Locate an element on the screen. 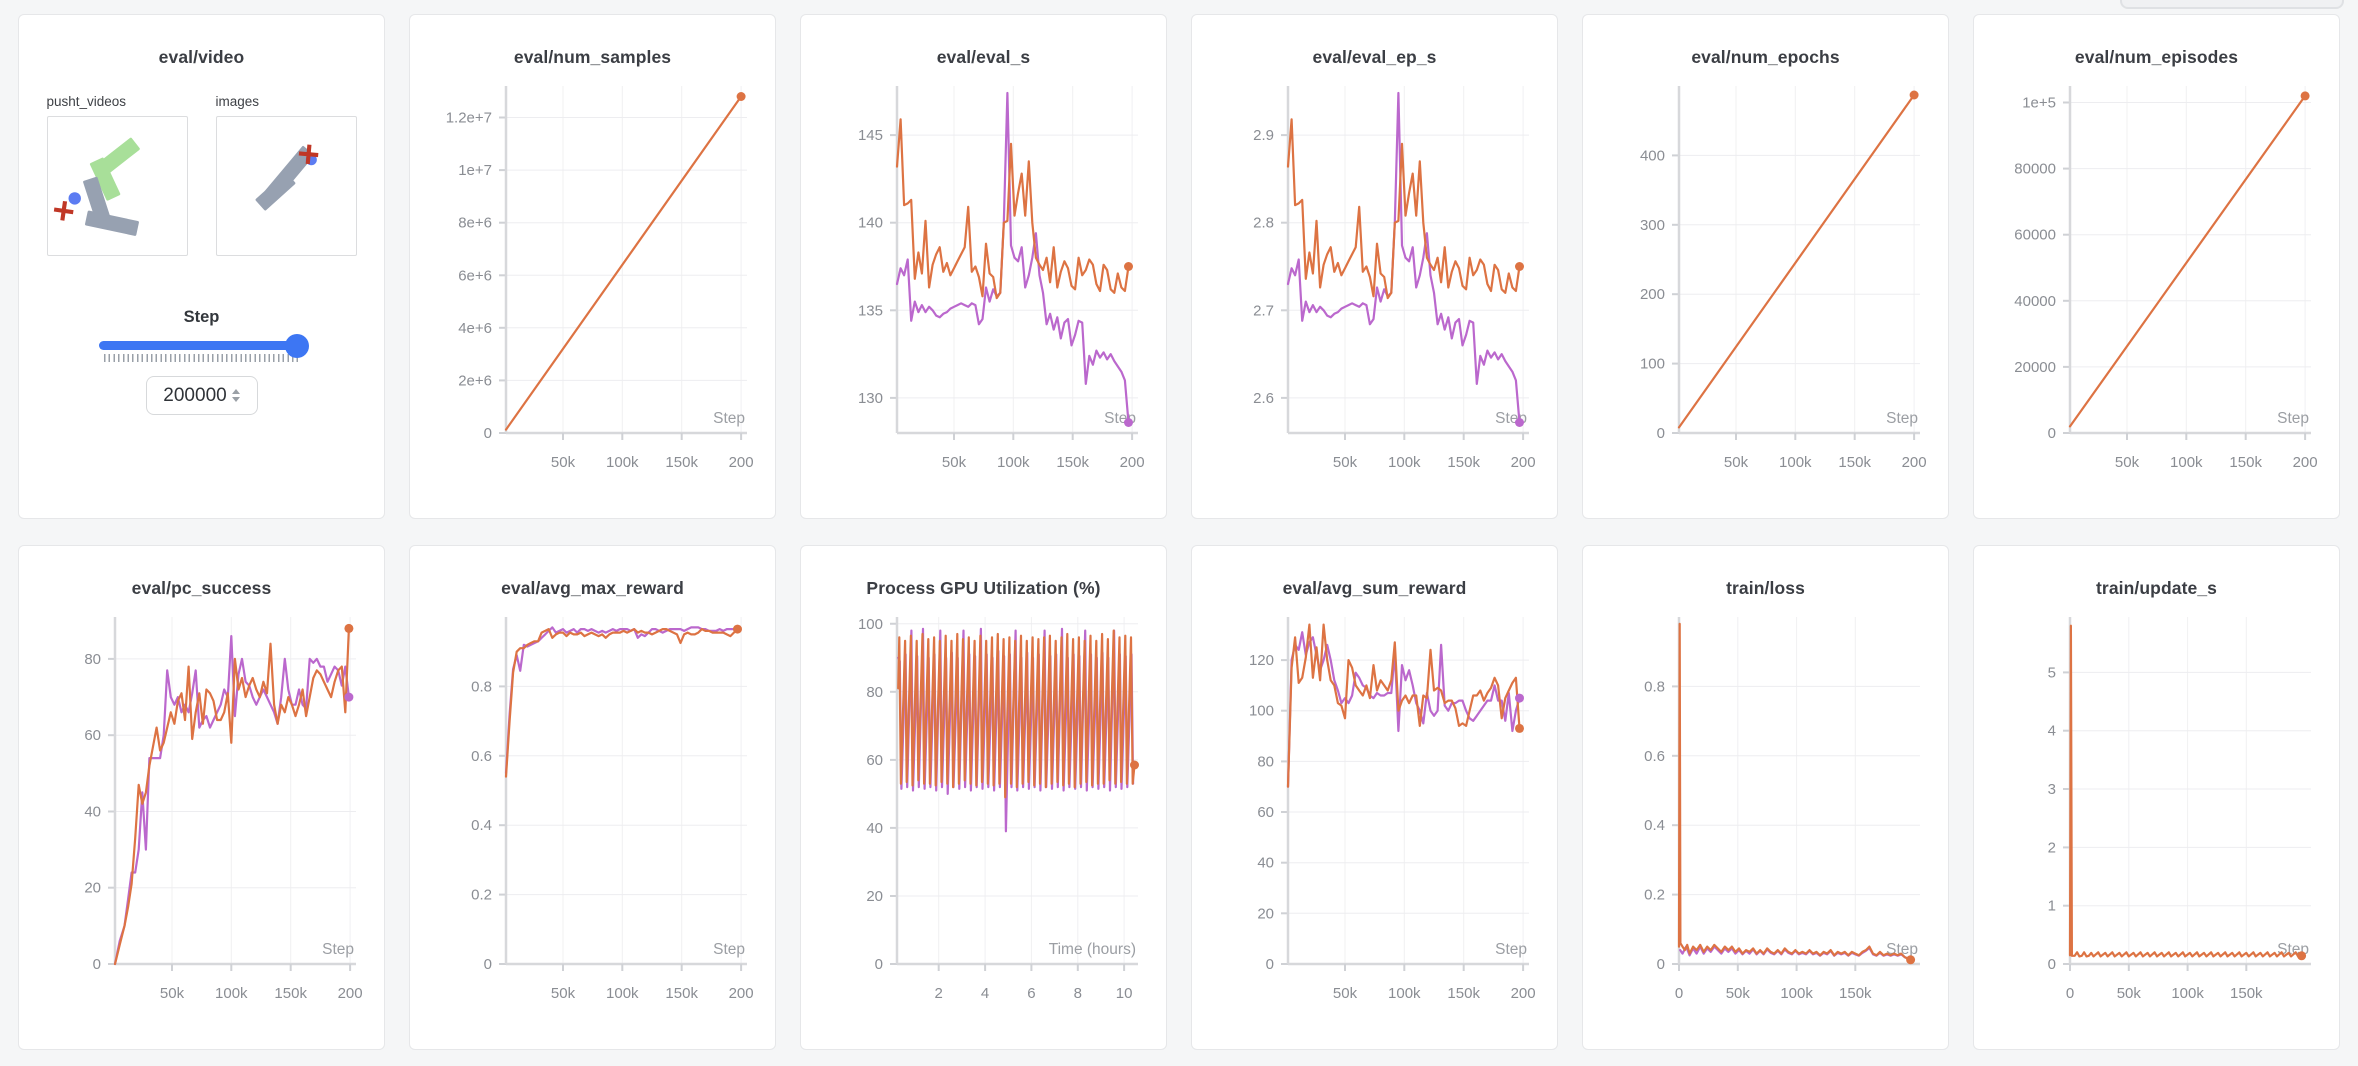  images-thumbnail is located at coordinates (286, 186).